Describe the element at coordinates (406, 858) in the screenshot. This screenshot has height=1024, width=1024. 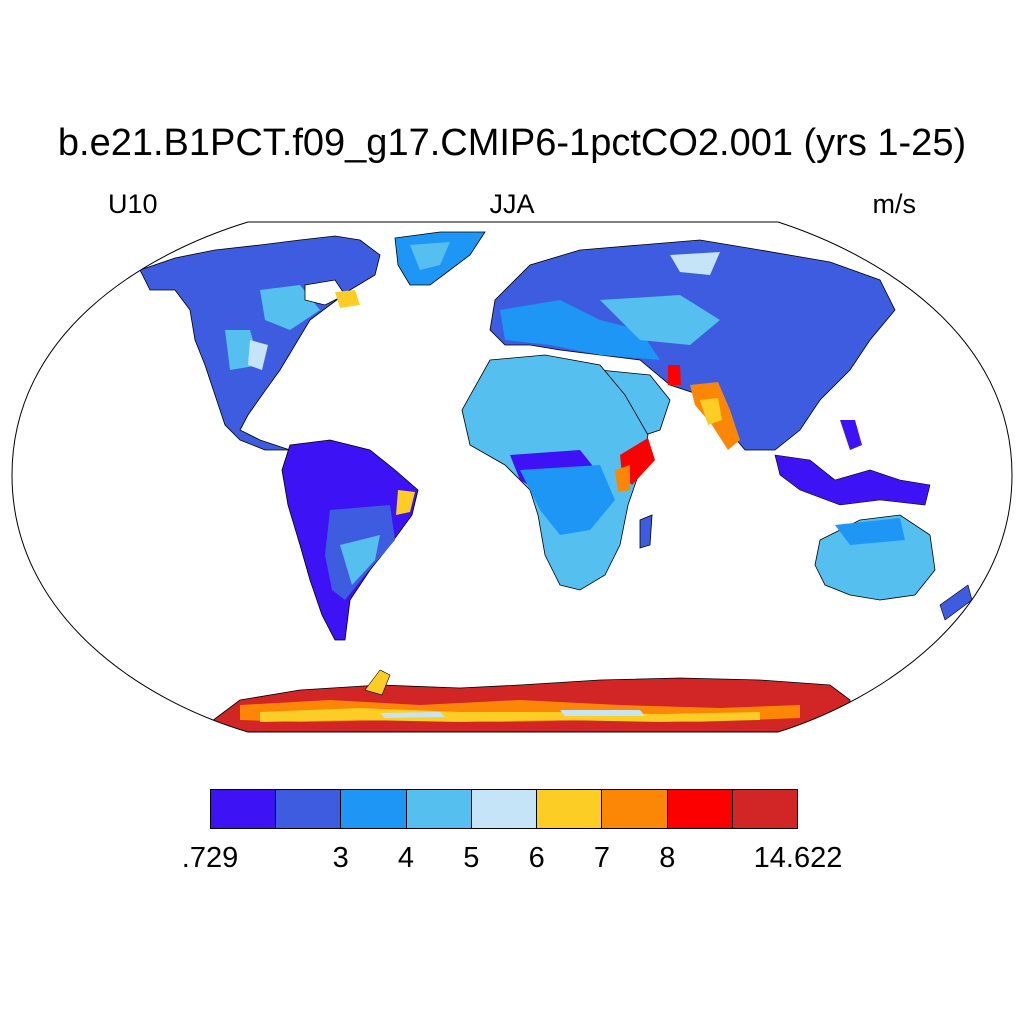
I see `colorbar-tick-label: 4` at that location.